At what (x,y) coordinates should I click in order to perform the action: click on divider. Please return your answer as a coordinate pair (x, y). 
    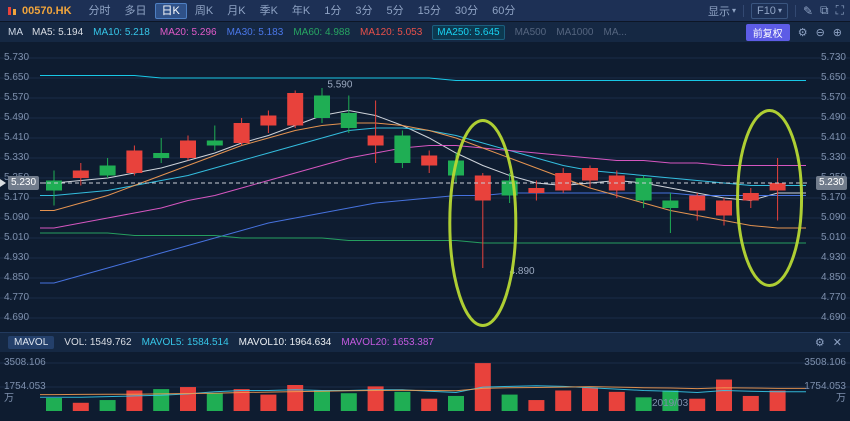
    Looking at the image, I should click on (795, 10).